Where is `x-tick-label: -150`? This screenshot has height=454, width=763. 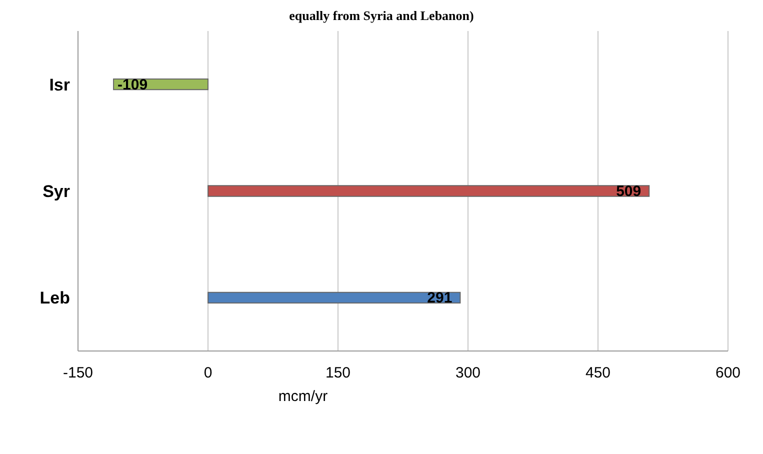 x-tick-label: -150 is located at coordinates (78, 373).